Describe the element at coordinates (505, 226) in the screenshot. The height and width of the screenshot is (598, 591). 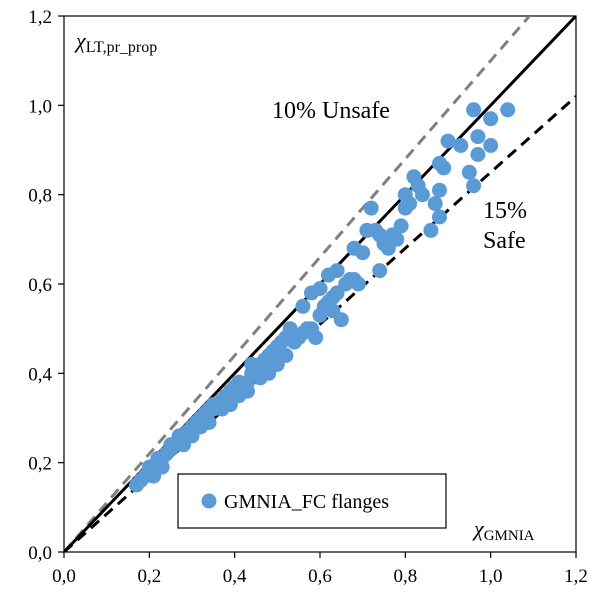
I see `safe-line-label: 15% Safe` at that location.